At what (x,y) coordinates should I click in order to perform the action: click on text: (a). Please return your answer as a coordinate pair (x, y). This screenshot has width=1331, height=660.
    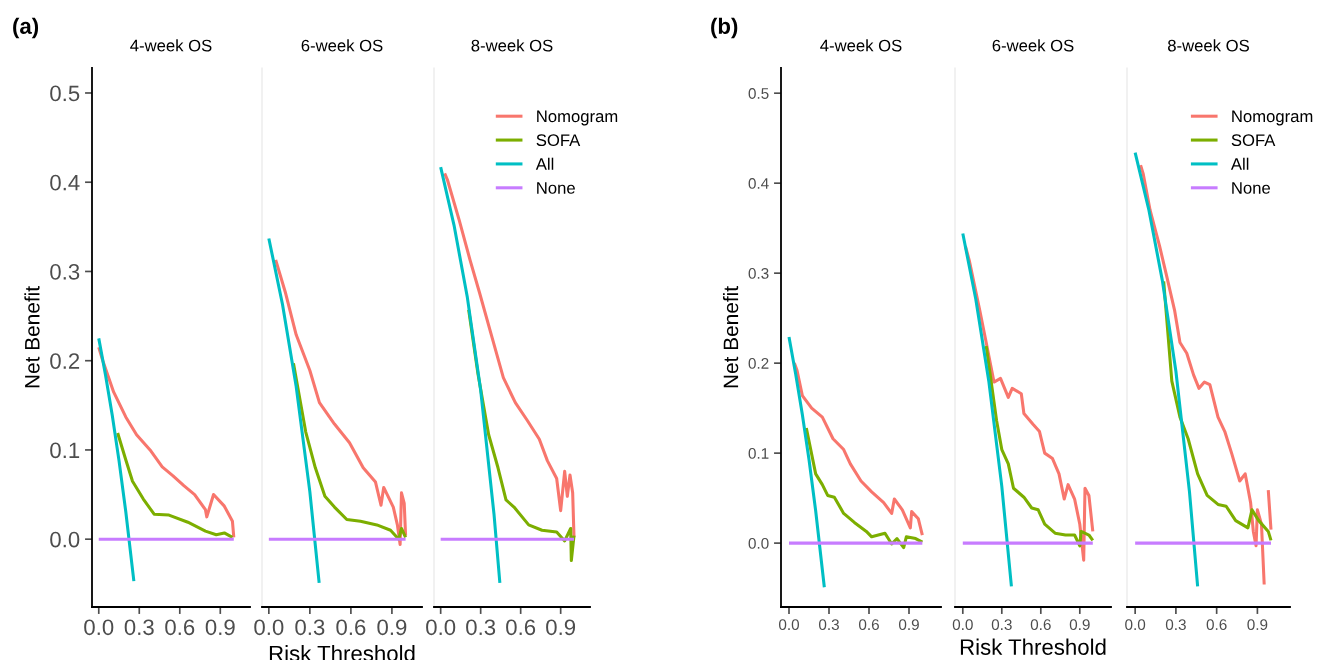
    Looking at the image, I should click on (26, 28).